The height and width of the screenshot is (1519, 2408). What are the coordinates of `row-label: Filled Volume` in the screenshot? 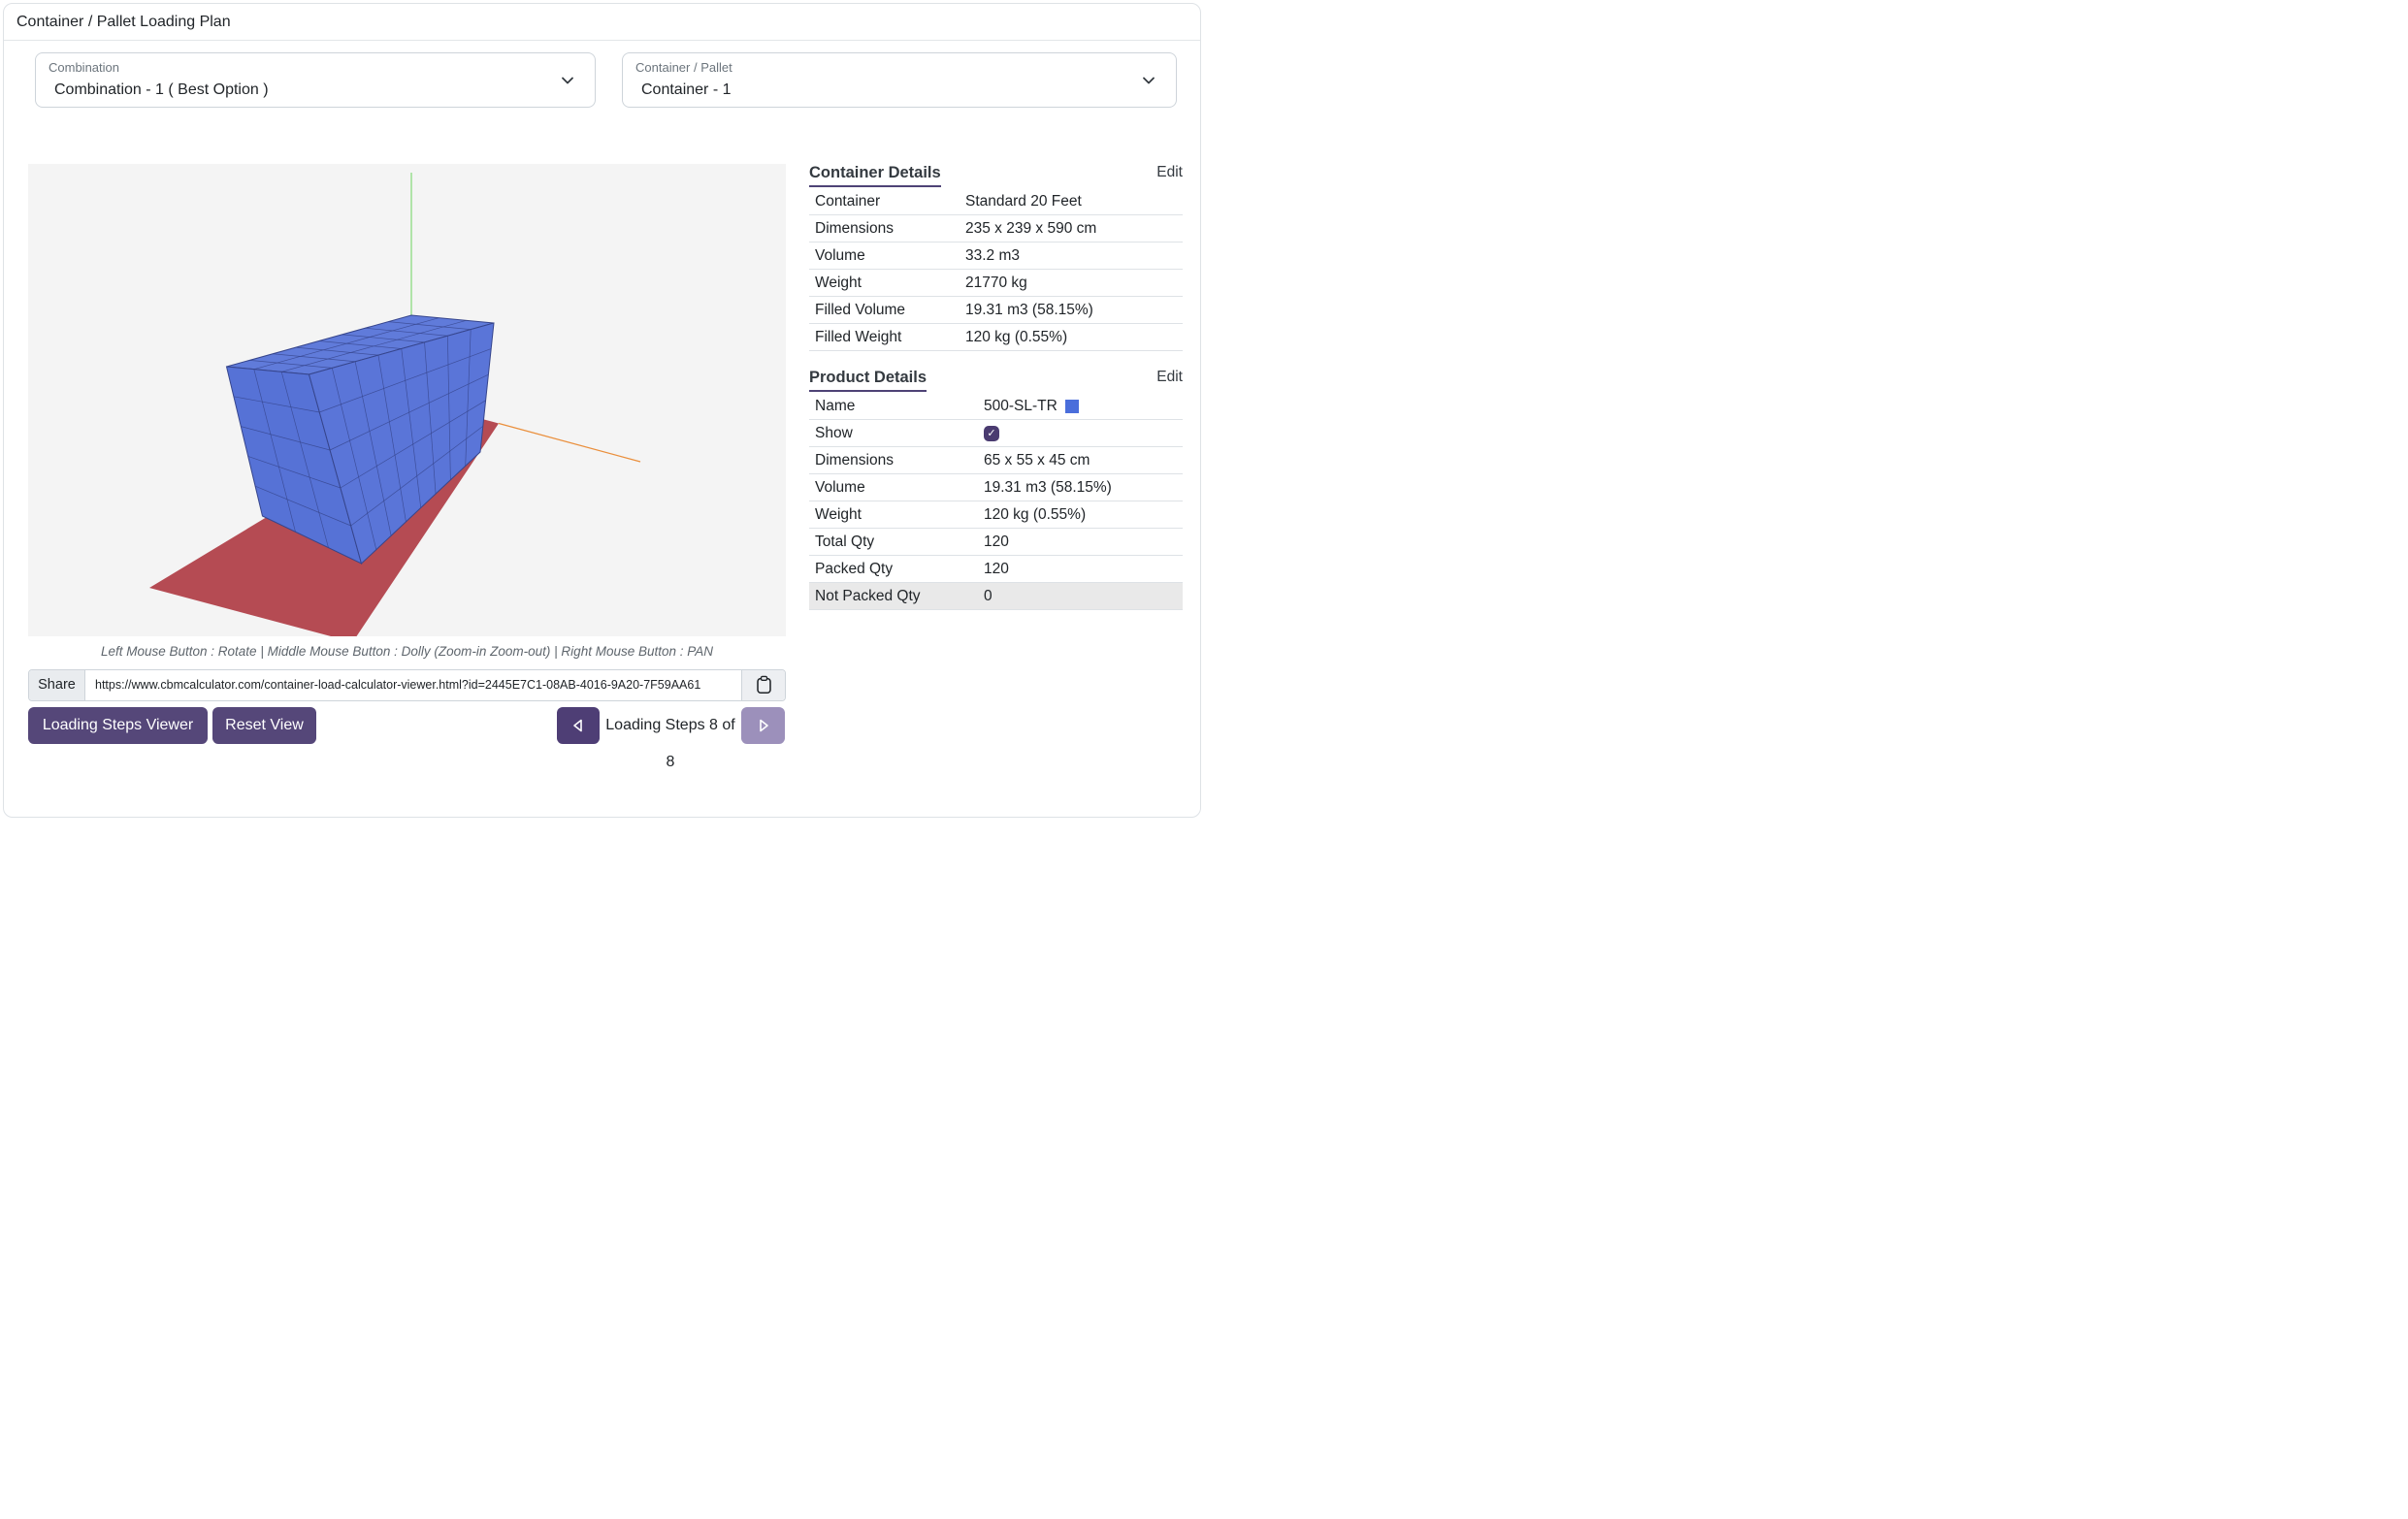 It's located at (860, 309).